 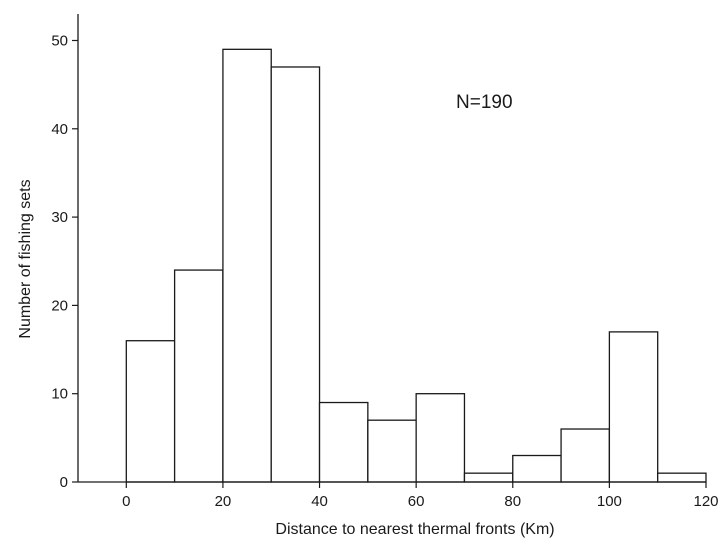 What do you see at coordinates (126, 501) in the screenshot?
I see `x-tick-label: 0` at bounding box center [126, 501].